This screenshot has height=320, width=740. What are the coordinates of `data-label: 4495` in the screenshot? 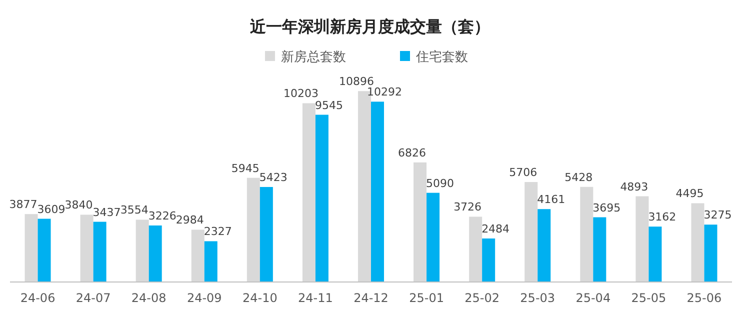 It's located at (690, 193).